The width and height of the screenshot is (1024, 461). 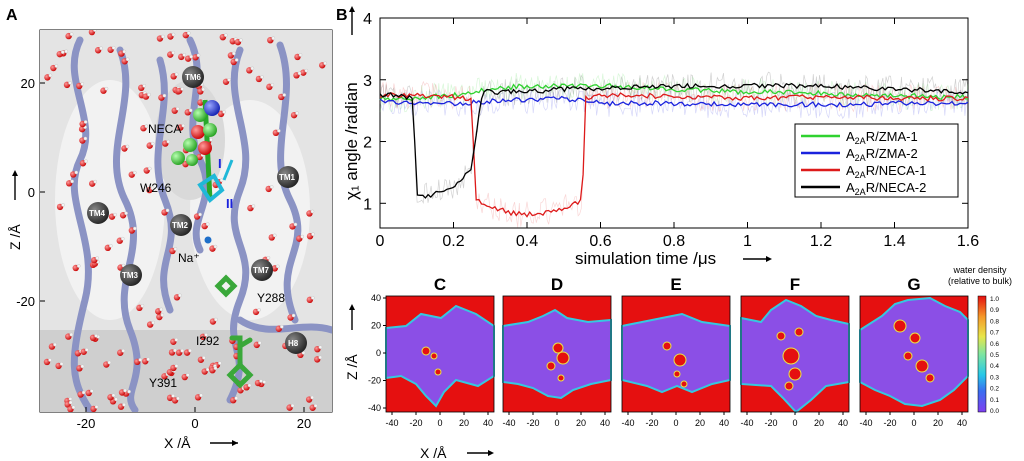 I want to click on label-y288: Y288, so click(x=271, y=298).